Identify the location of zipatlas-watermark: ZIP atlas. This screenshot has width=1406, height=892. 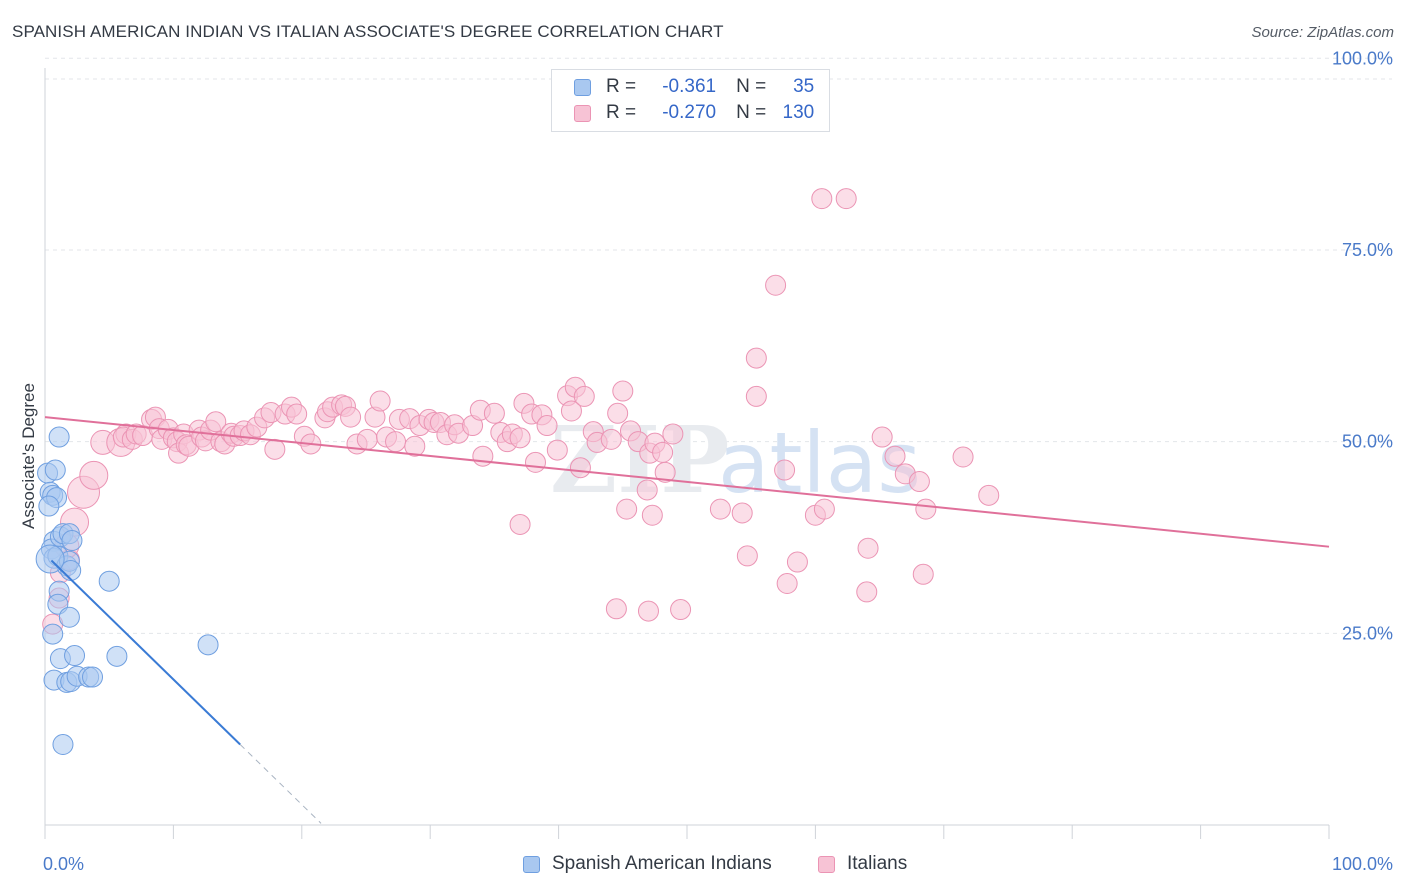
(735, 460).